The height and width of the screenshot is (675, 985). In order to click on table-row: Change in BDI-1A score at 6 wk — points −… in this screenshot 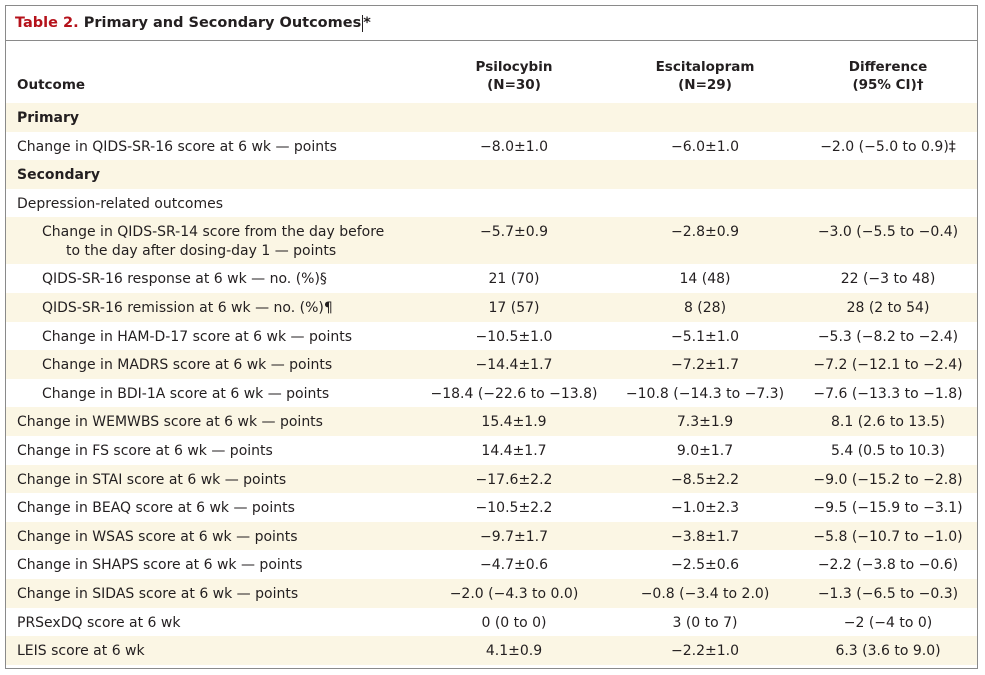, I will do `click(491, 393)`.